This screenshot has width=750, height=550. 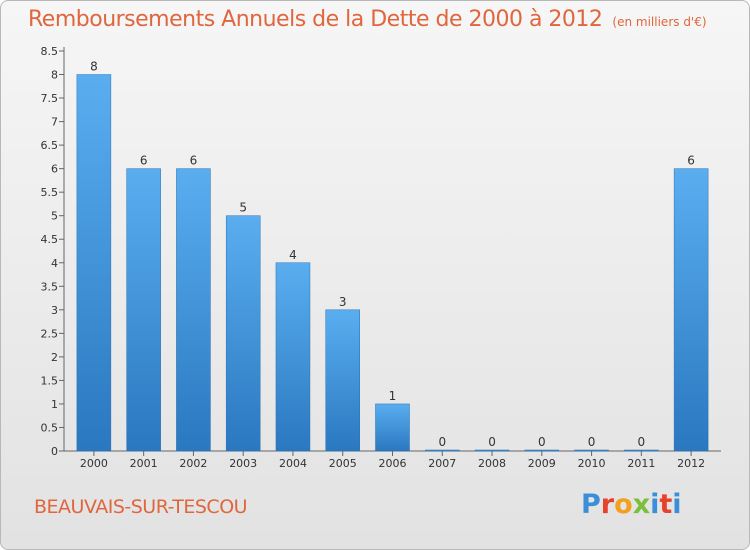 I want to click on y-tick-label: 5, so click(x=54, y=216).